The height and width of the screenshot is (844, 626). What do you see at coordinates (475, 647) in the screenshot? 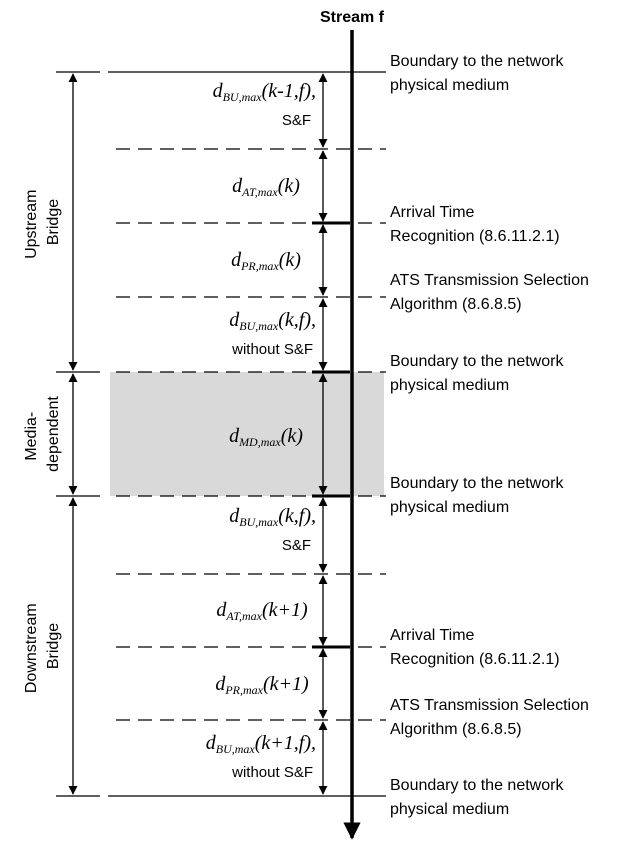
I see `label-arrival-2: Arrival Time Recognition (8.6.11.2.1)` at bounding box center [475, 647].